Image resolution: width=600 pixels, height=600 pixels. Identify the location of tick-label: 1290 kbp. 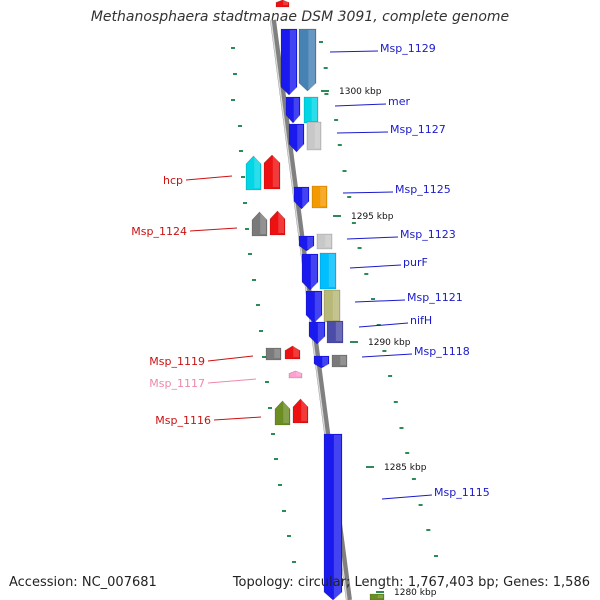
(389, 343).